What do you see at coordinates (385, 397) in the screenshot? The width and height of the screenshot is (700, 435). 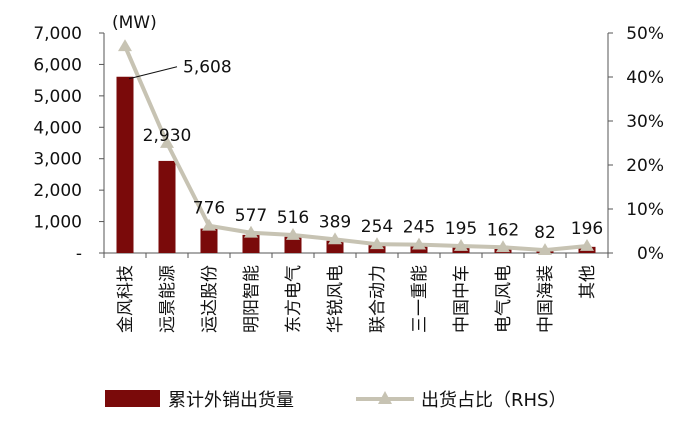 I see `legend-swatch-marker` at bounding box center [385, 397].